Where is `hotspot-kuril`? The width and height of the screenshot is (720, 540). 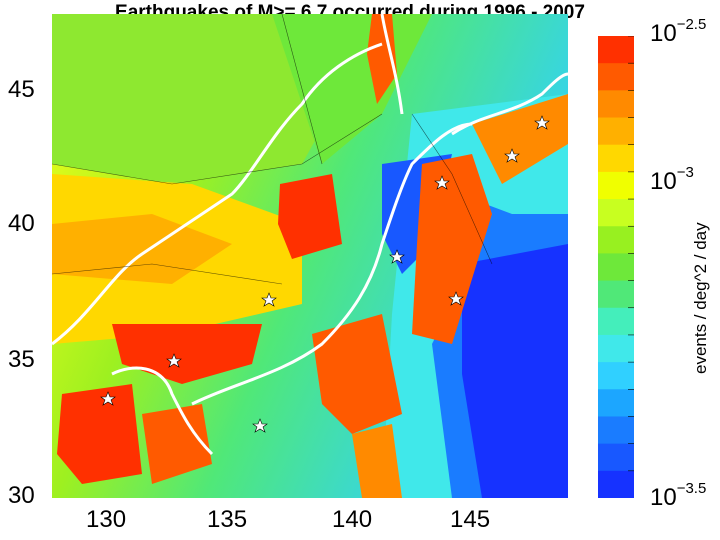
hotspot-kuril is located at coordinates (520, 139).